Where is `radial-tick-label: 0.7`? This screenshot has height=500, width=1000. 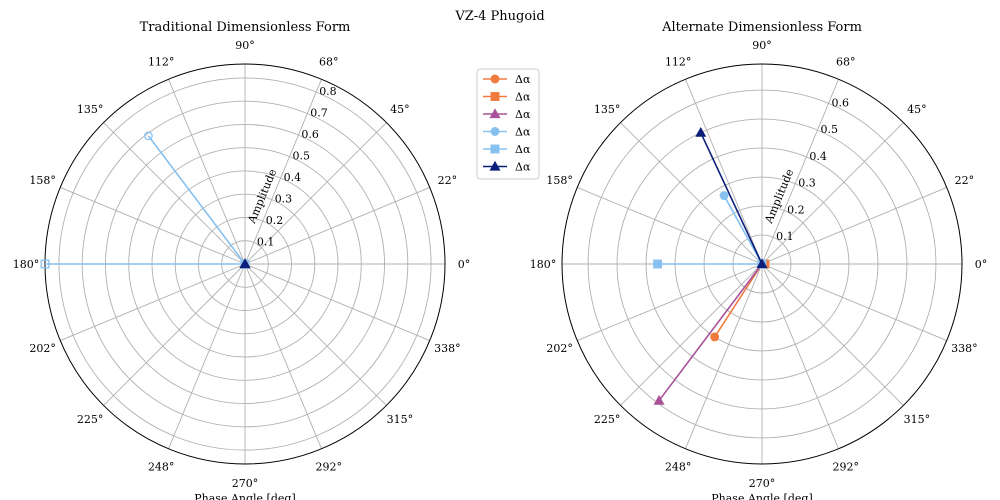
radial-tick-label: 0.7 is located at coordinates (319, 113).